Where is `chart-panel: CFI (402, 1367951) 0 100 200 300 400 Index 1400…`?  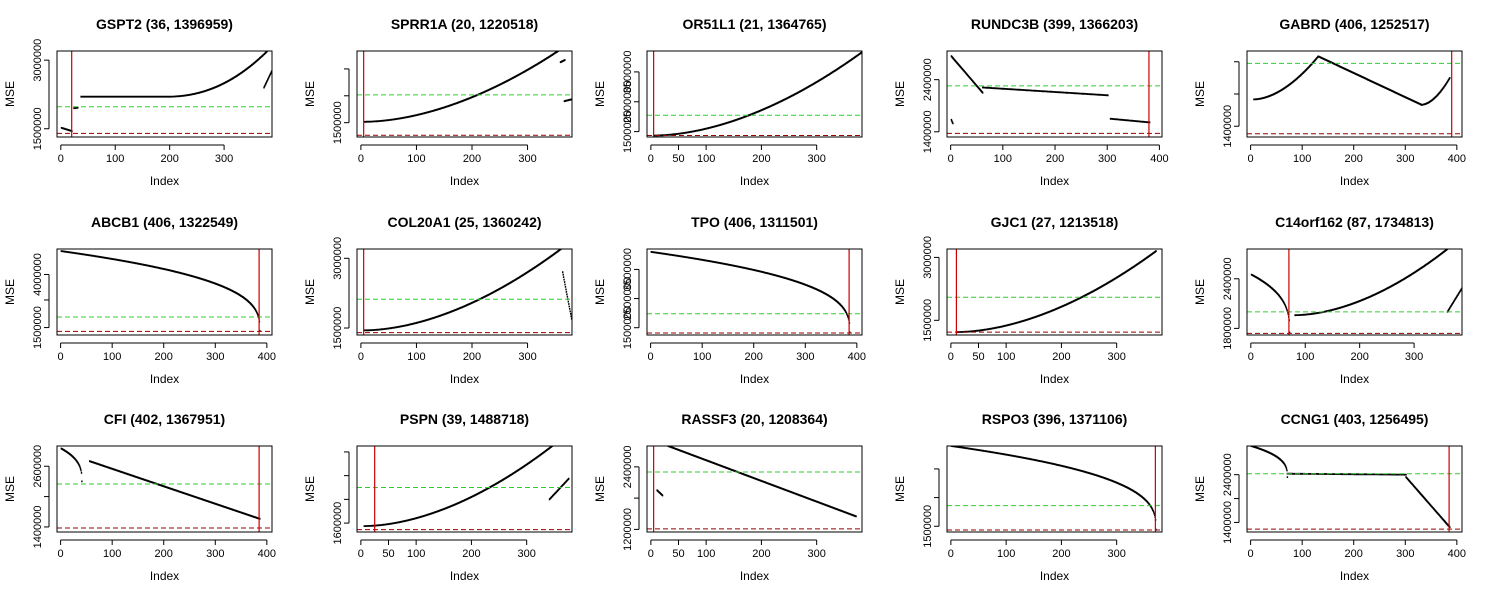
chart-panel: CFI (402, 1367951) 0 100 200 300 400 Index 1400… is located at coordinates (139, 497).